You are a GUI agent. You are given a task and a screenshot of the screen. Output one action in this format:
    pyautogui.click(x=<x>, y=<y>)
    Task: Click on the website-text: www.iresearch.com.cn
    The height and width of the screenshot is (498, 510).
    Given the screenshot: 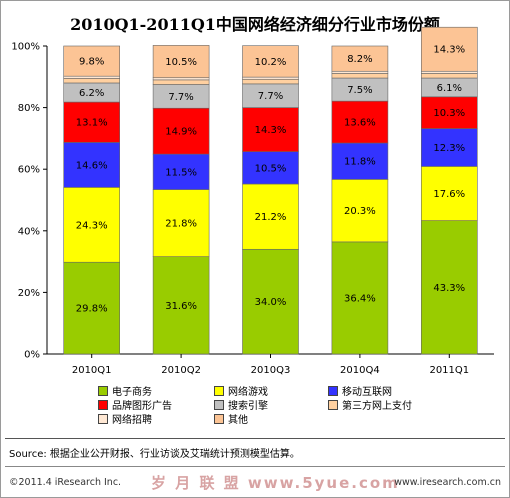 What is the action you would take?
    pyautogui.click(x=447, y=482)
    